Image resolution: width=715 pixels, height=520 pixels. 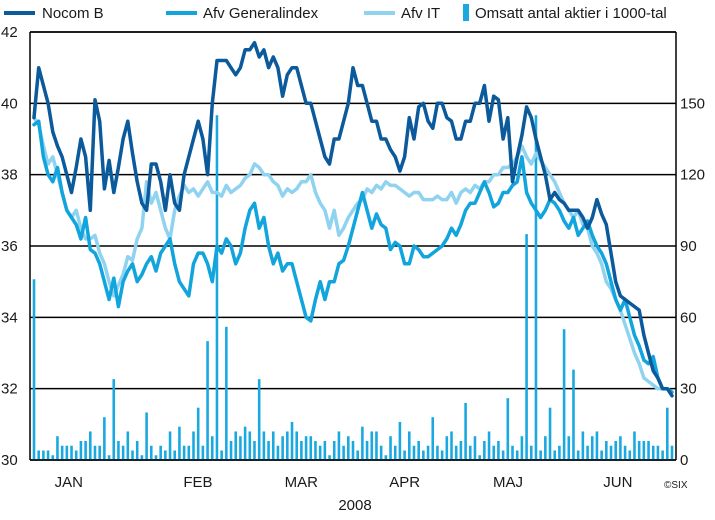 What do you see at coordinates (354, 505) in the screenshot?
I see `x-axis-year-label: 2008` at bounding box center [354, 505].